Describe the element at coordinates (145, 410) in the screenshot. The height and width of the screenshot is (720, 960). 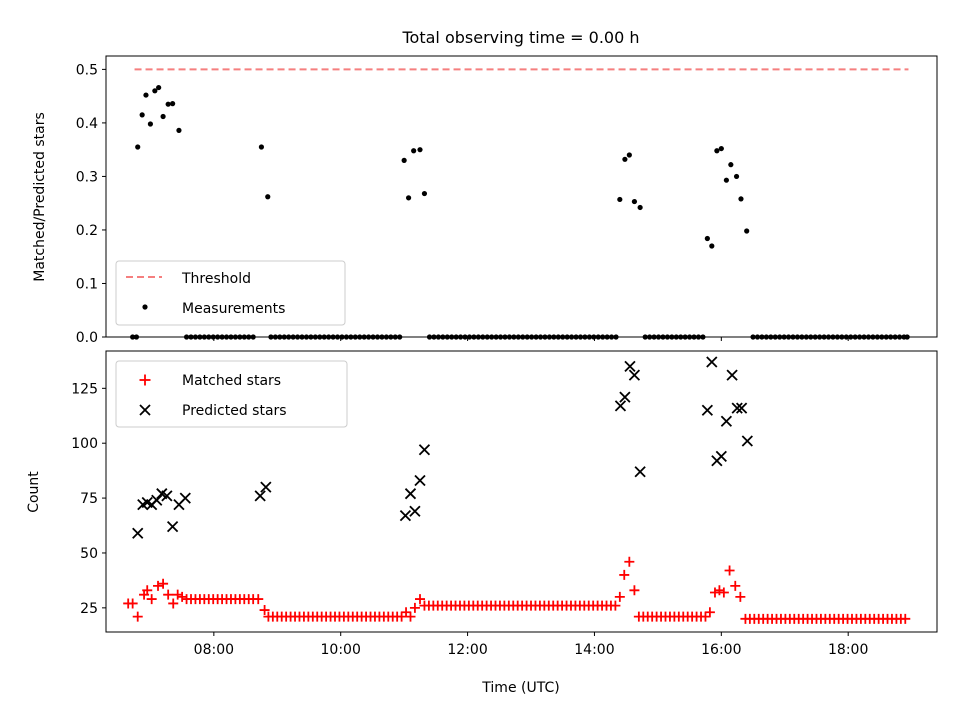
I see `predicted-legend-swatch` at that location.